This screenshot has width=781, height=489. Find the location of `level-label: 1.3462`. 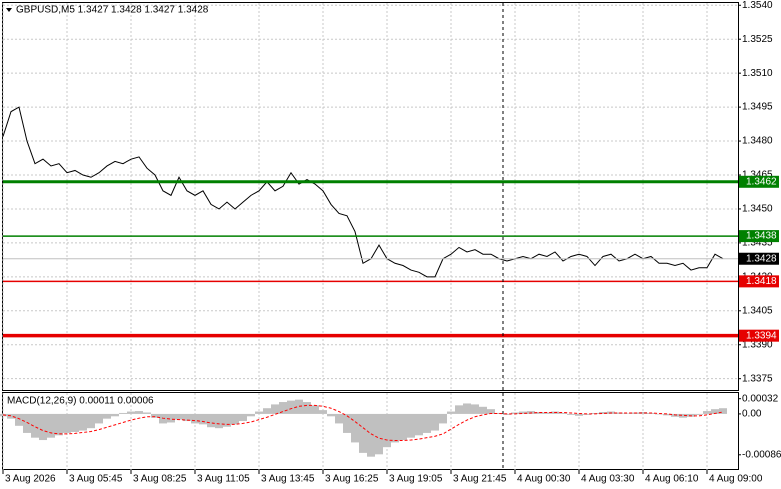

level-label: 1.3462 is located at coordinates (761, 181).